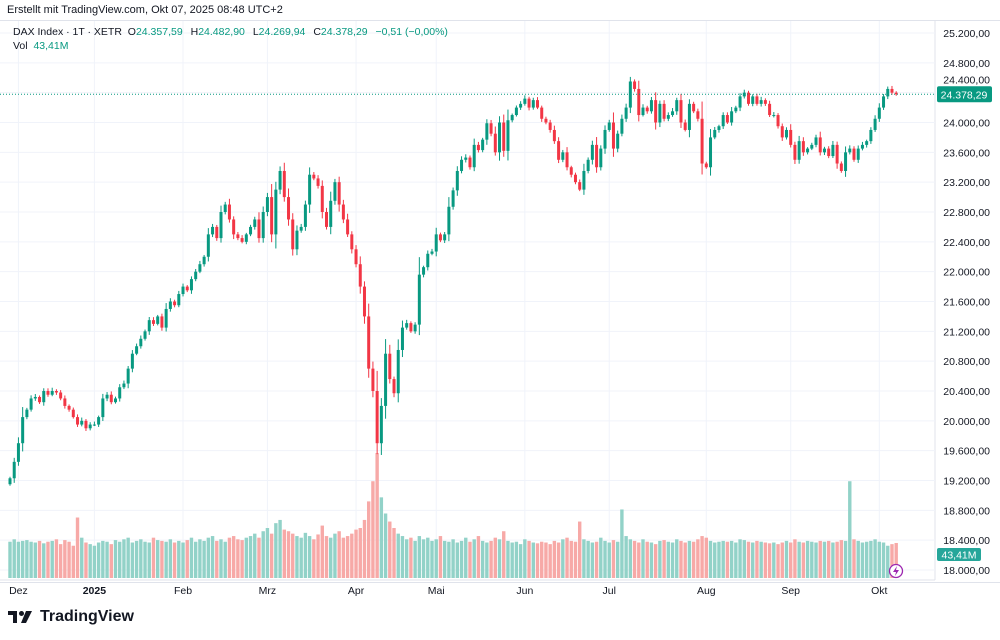  What do you see at coordinates (964, 94) in the screenshot?
I see `last-price-tag` at bounding box center [964, 94].